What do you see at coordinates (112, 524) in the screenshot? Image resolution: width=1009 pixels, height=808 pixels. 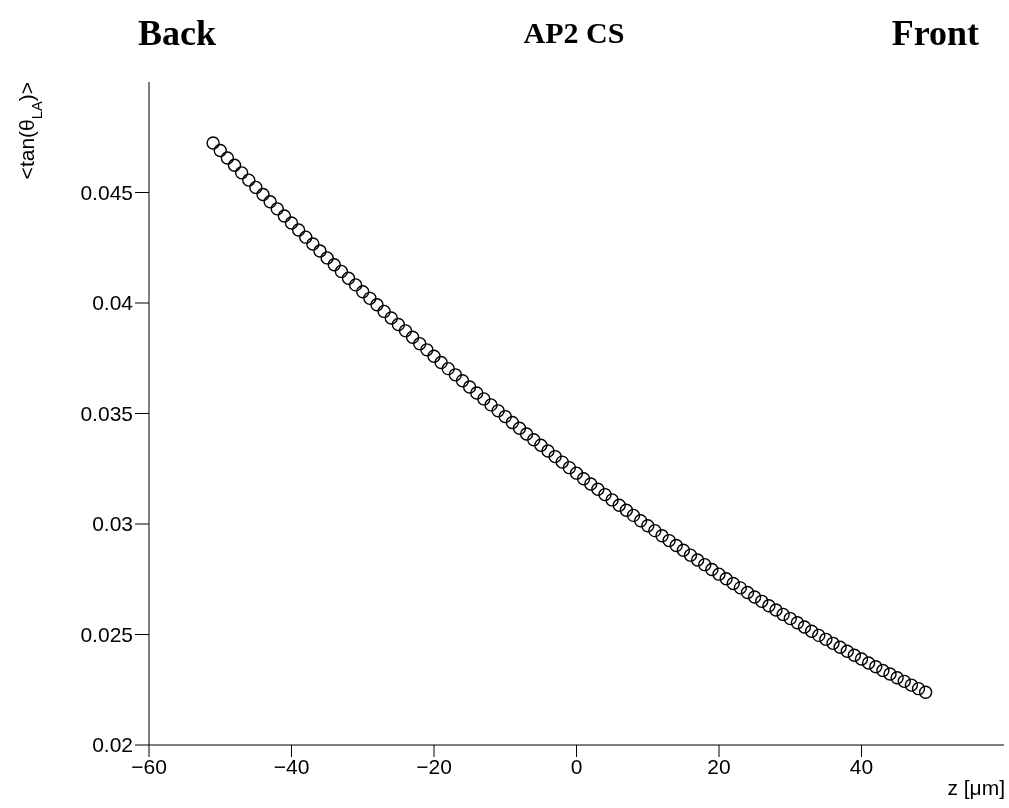 I see `y-tick-label: 0.03` at bounding box center [112, 524].